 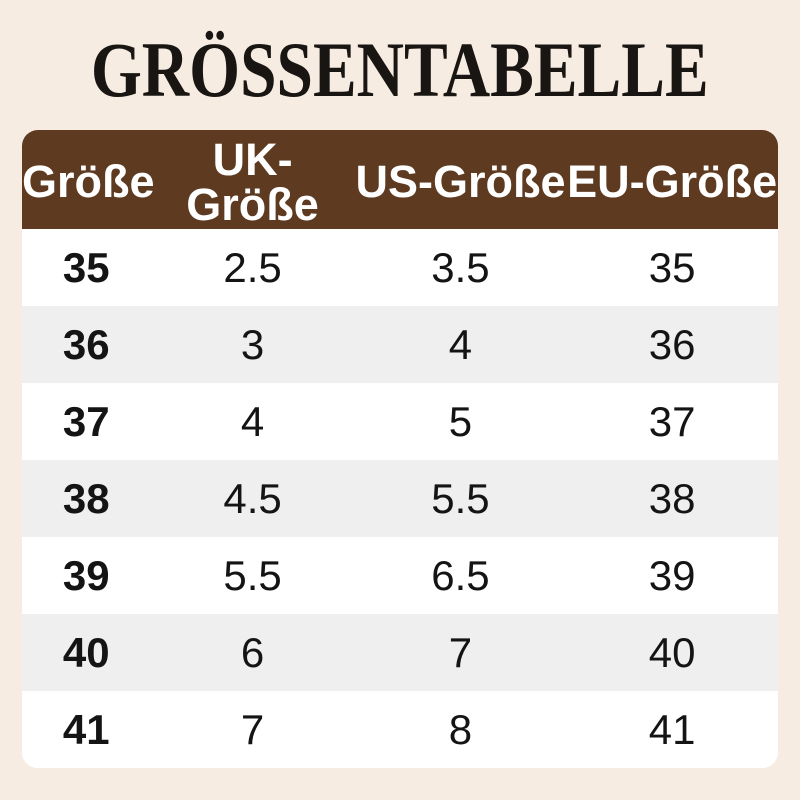 What do you see at coordinates (86, 575) in the screenshot?
I see `cell-size: 39` at bounding box center [86, 575].